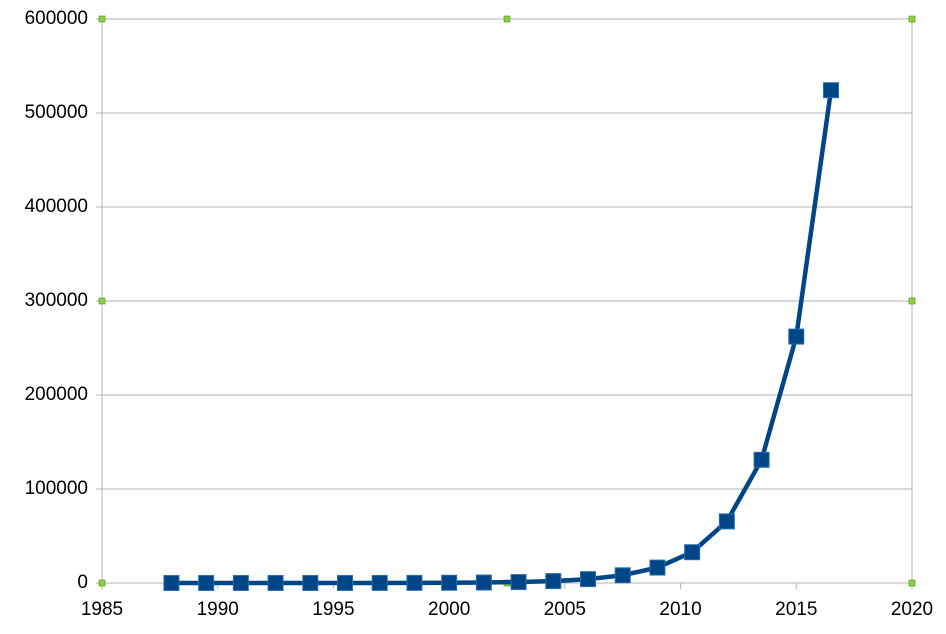 Image resolution: width=946 pixels, height=634 pixels. I want to click on x-tick-label: 2020, so click(912, 609).